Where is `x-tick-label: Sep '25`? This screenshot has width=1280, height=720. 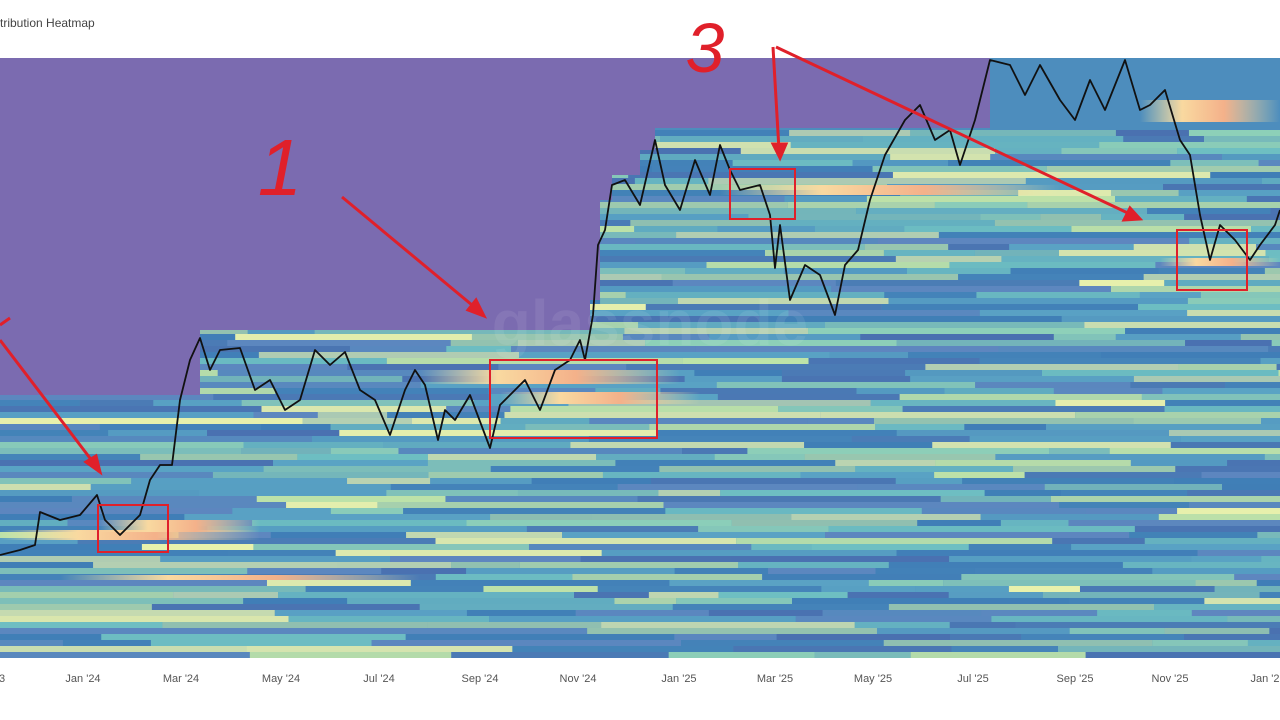
x-tick-label: Sep '25 is located at coordinates (1075, 679).